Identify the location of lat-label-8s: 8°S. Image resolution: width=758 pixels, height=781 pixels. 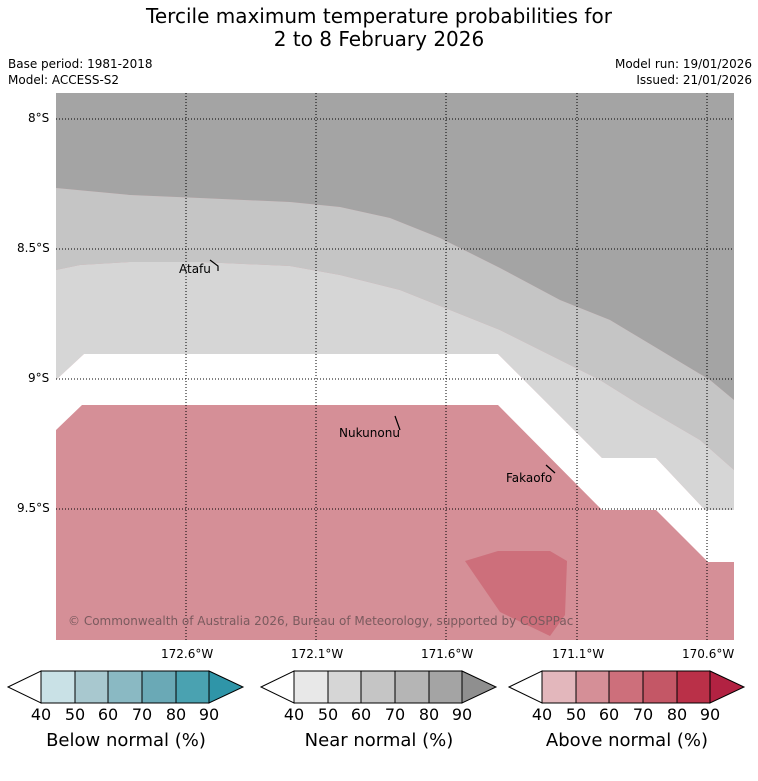
(39, 118).